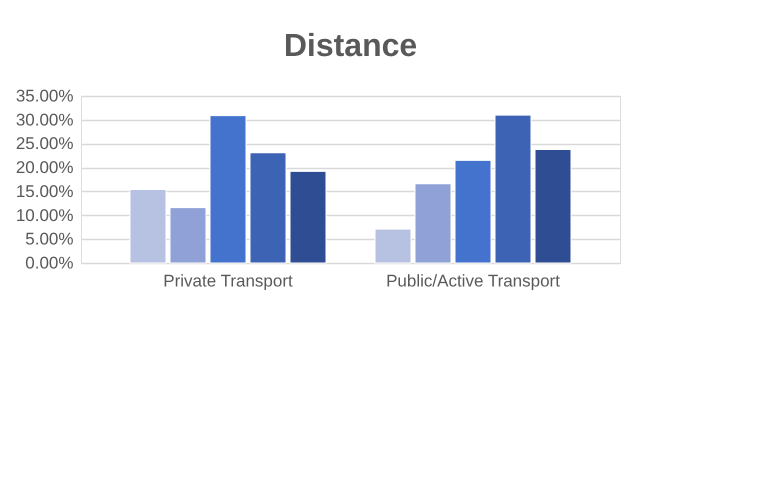 This screenshot has width=766, height=484. What do you see at coordinates (49, 239) in the screenshot?
I see `y-tick-label: 5.00%` at bounding box center [49, 239].